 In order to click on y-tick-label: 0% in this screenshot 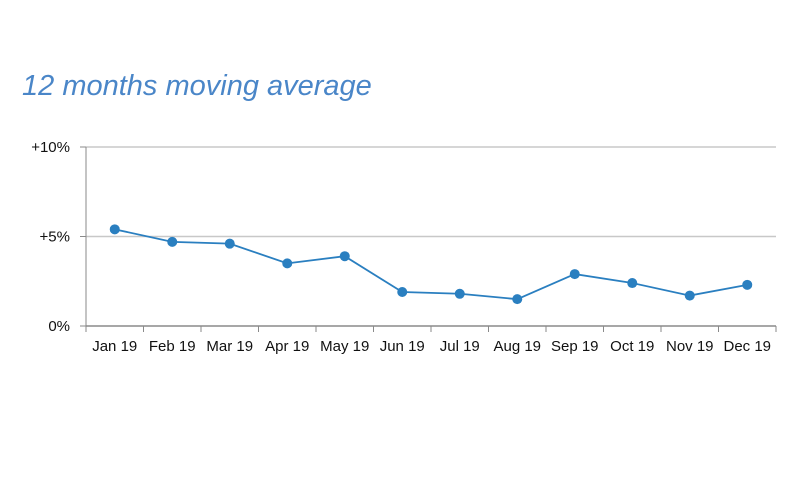, I will do `click(59, 326)`.